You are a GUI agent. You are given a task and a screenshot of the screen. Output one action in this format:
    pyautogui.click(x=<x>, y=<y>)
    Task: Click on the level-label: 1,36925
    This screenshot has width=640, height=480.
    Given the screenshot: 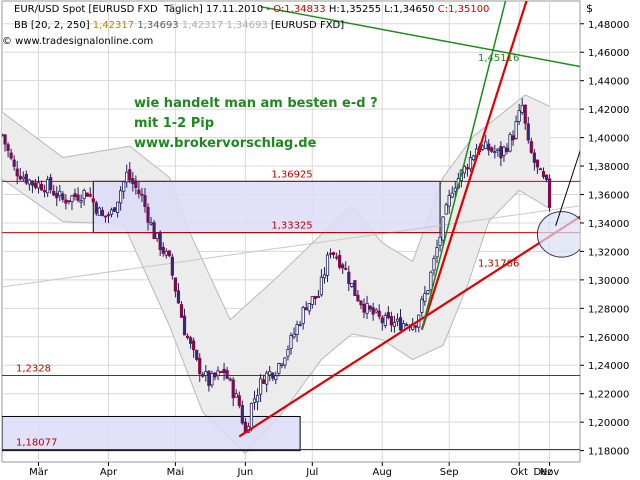 What is the action you would take?
    pyautogui.click(x=291, y=174)
    